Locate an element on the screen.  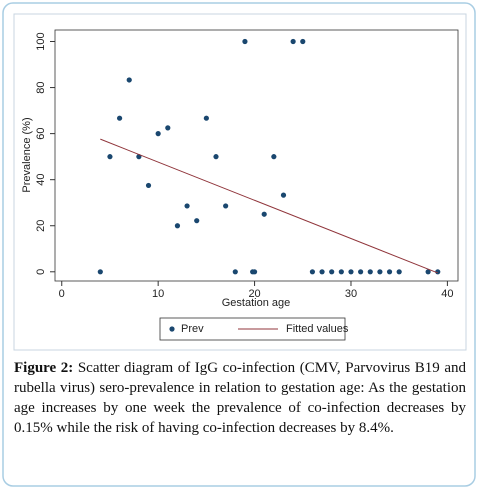
y-tick-label: 100 is located at coordinates (41, 41).